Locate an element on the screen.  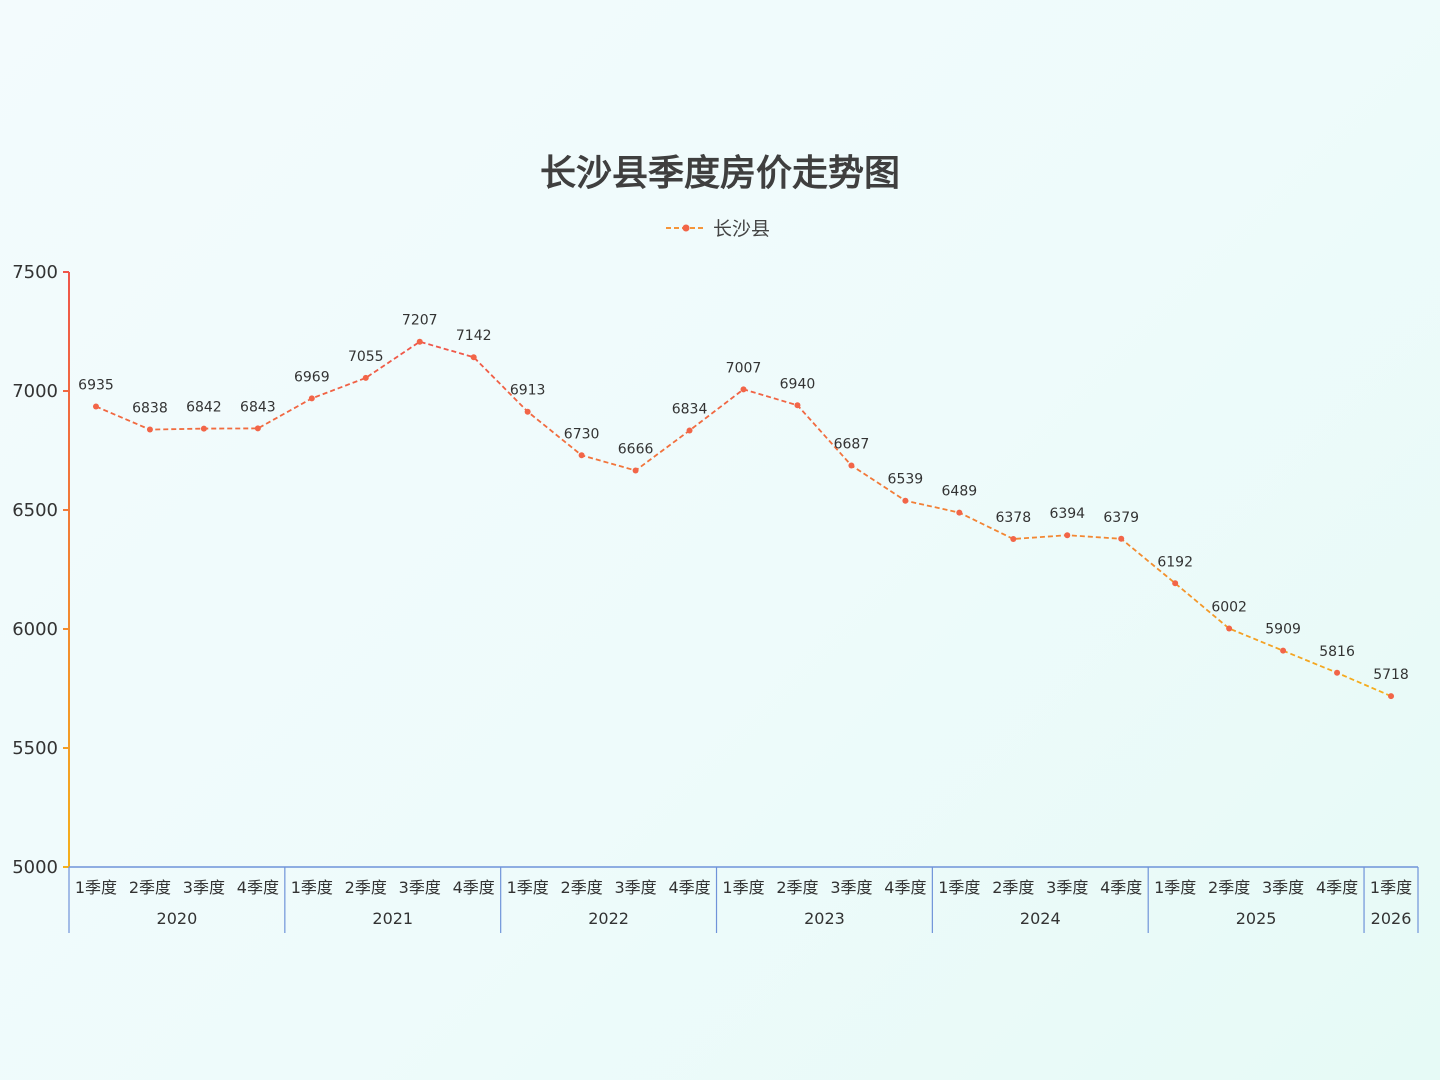
data-label: 5909 is located at coordinates (1283, 630).